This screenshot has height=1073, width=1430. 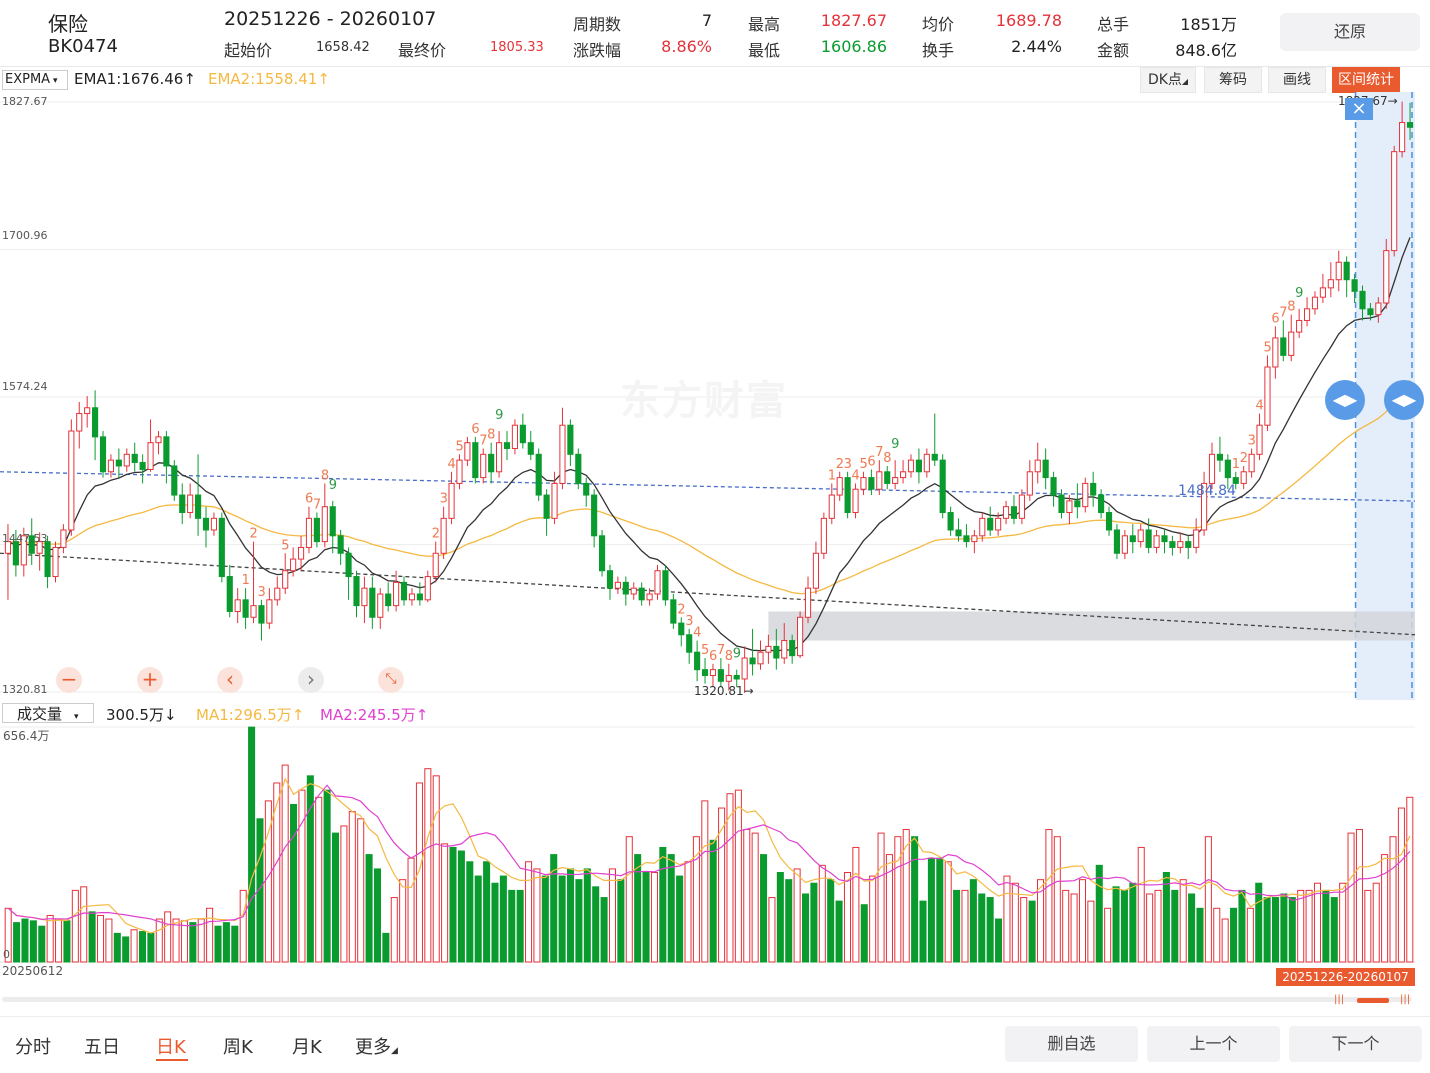 I want to click on remove-watchlist-button: 删自选, so click(x=1071, y=1044).